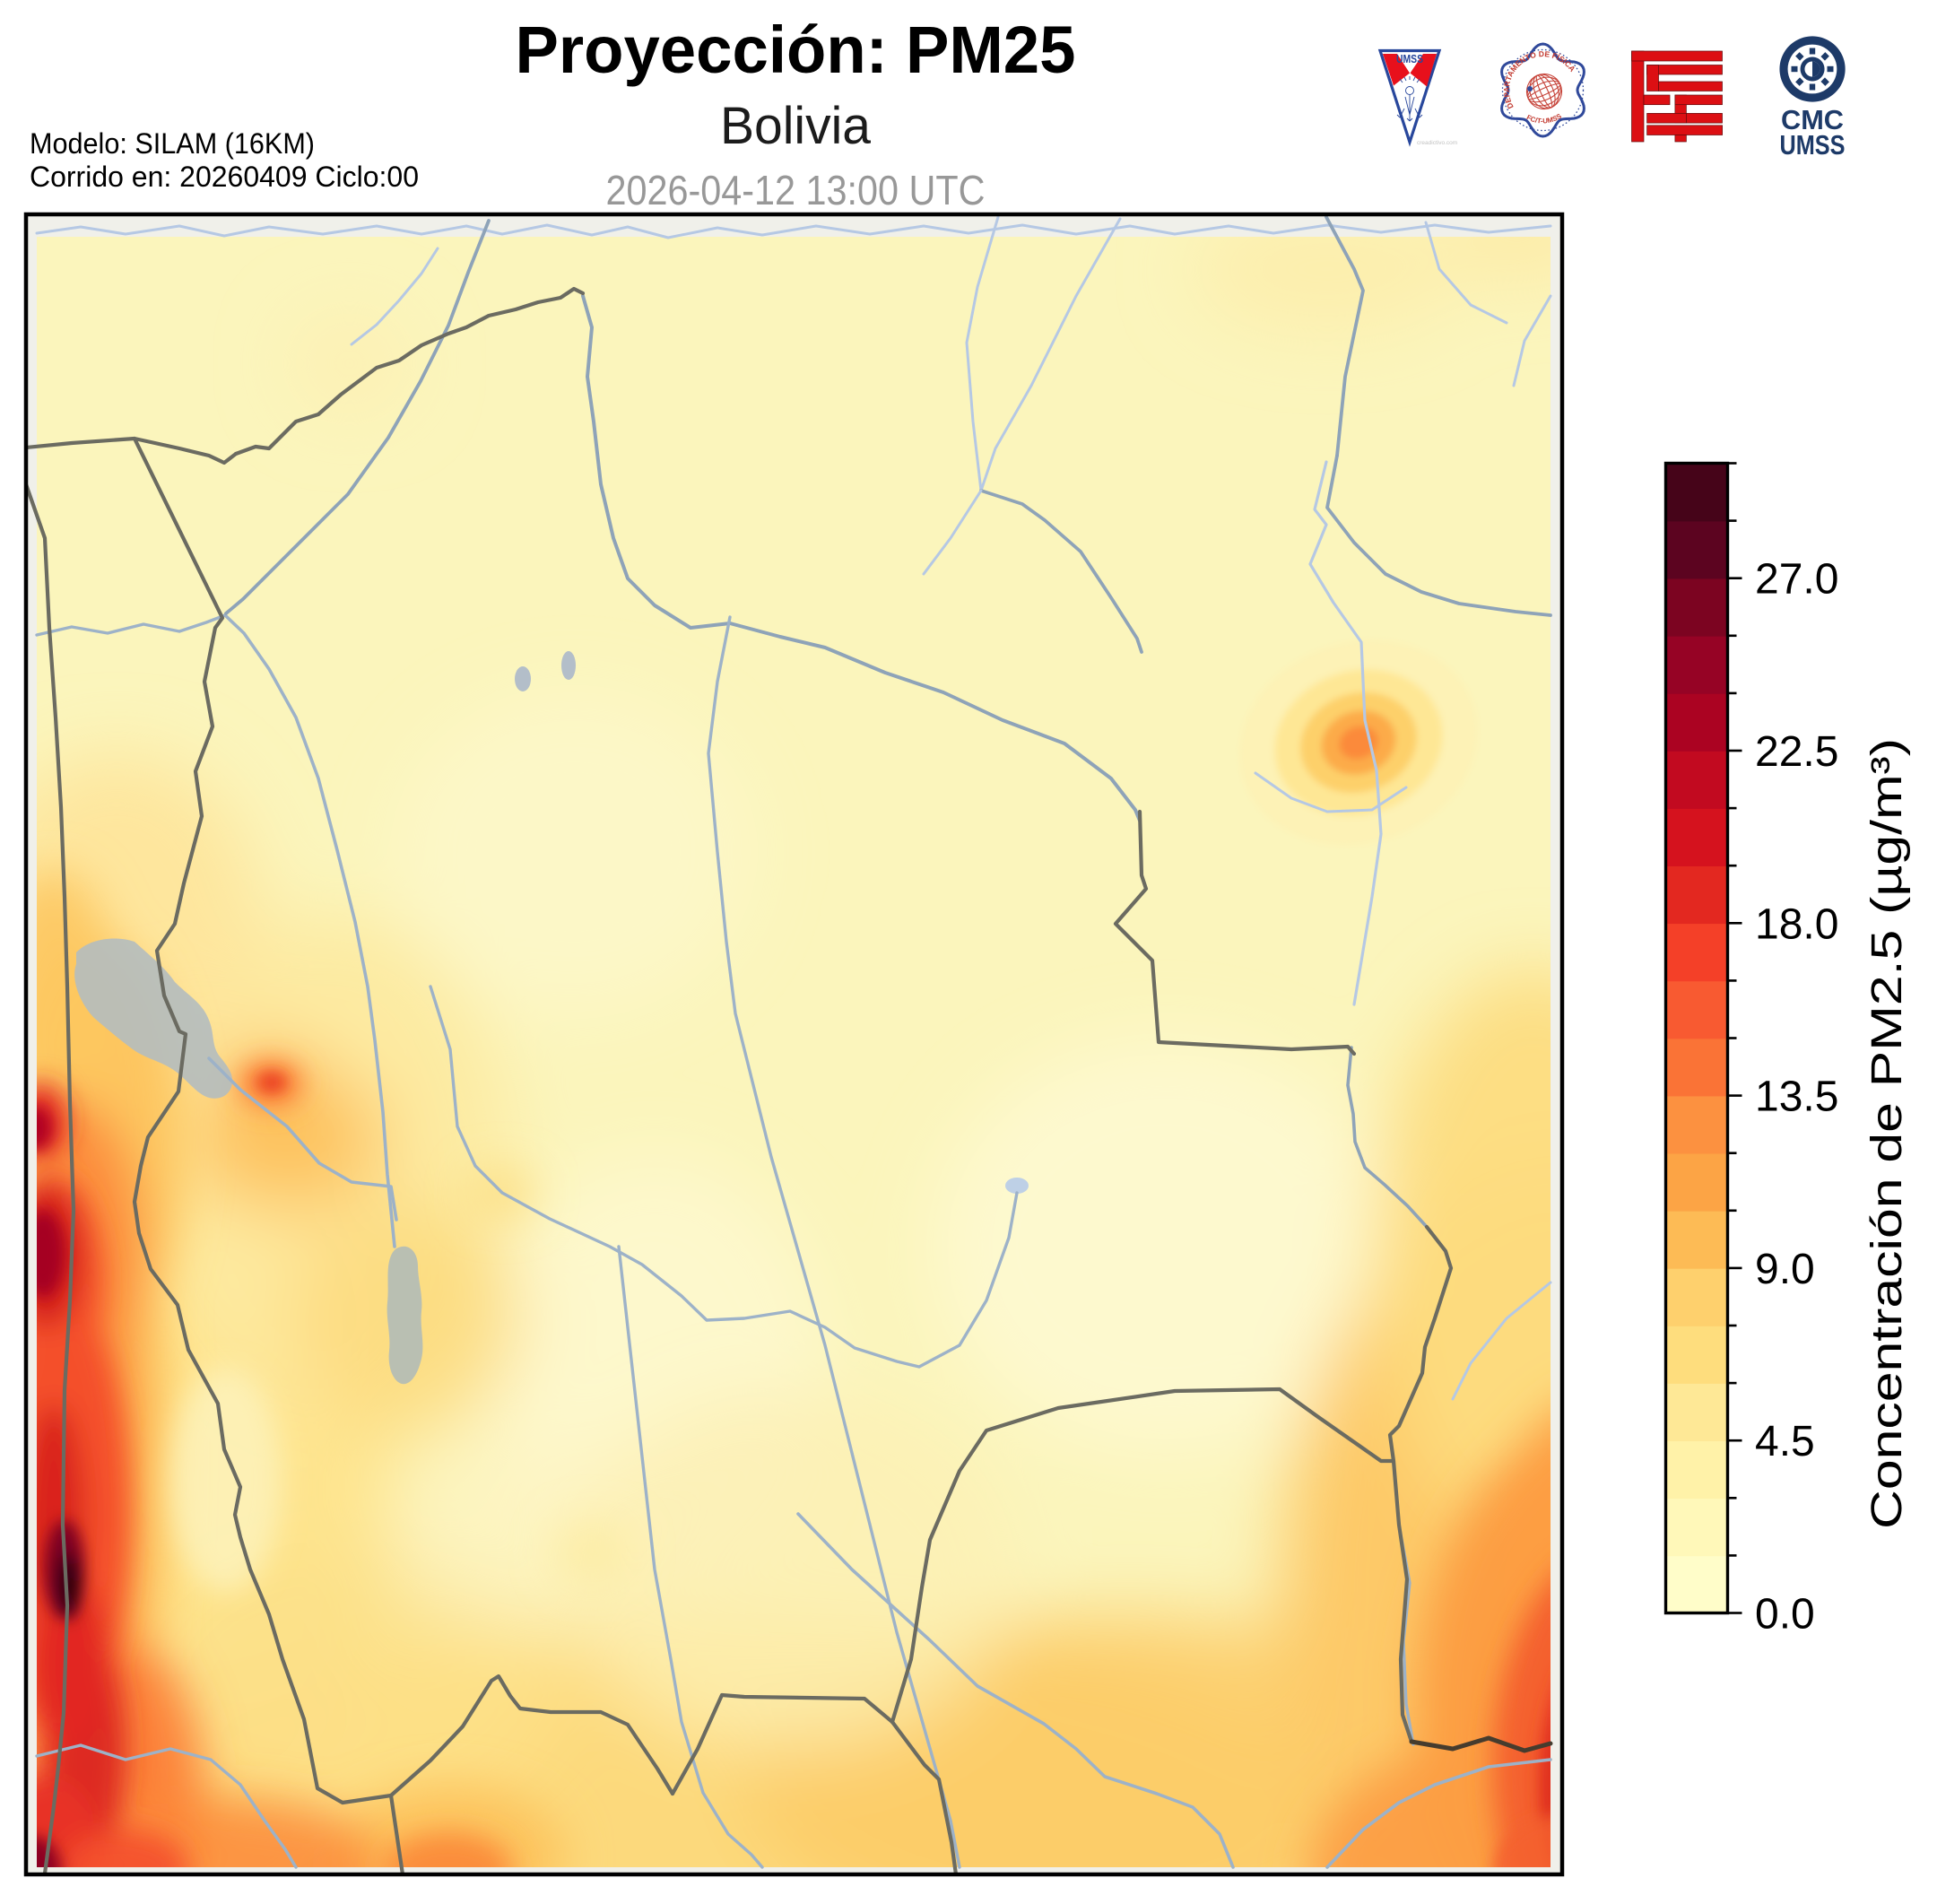  Describe the element at coordinates (1796, 924) in the screenshot. I see `svg-text: 18.0` at that location.